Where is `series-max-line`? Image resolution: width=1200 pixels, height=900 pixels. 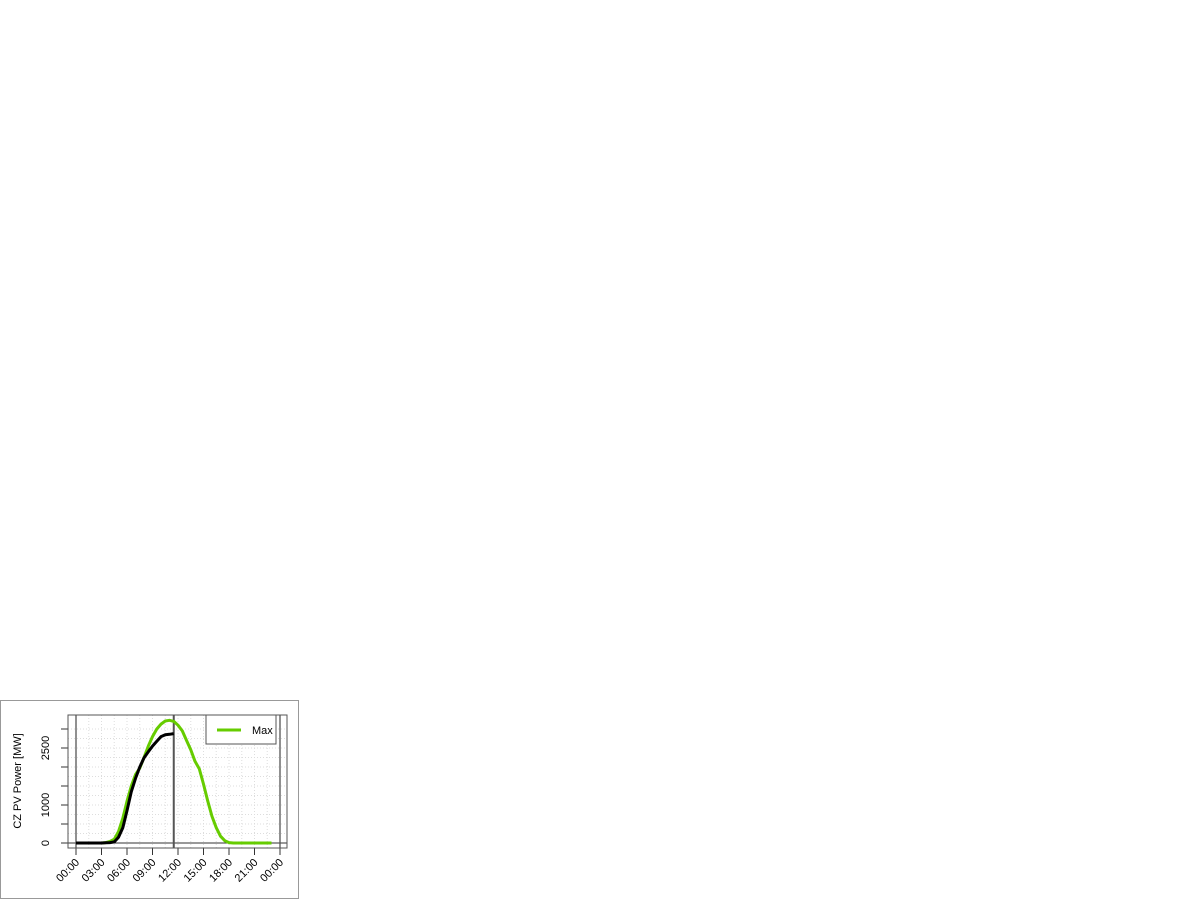
series-max-line is located at coordinates (174, 781).